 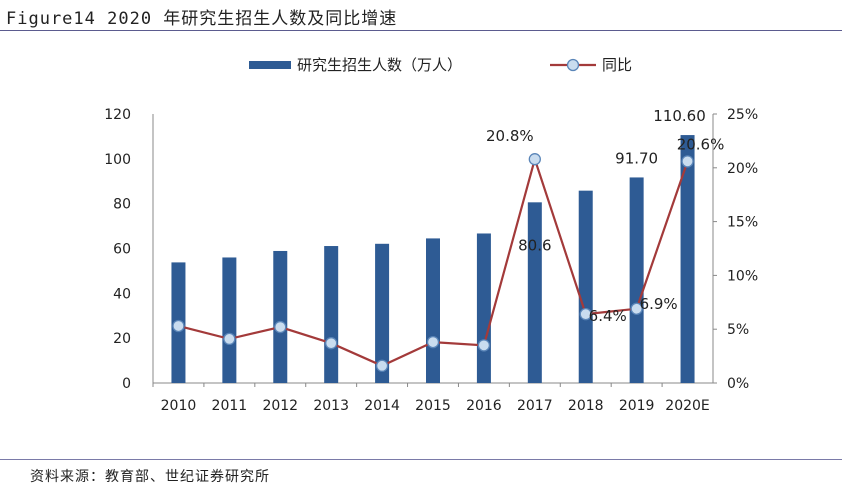 What do you see at coordinates (534, 245) in the screenshot?
I see `data-label: 80.6` at bounding box center [534, 245].